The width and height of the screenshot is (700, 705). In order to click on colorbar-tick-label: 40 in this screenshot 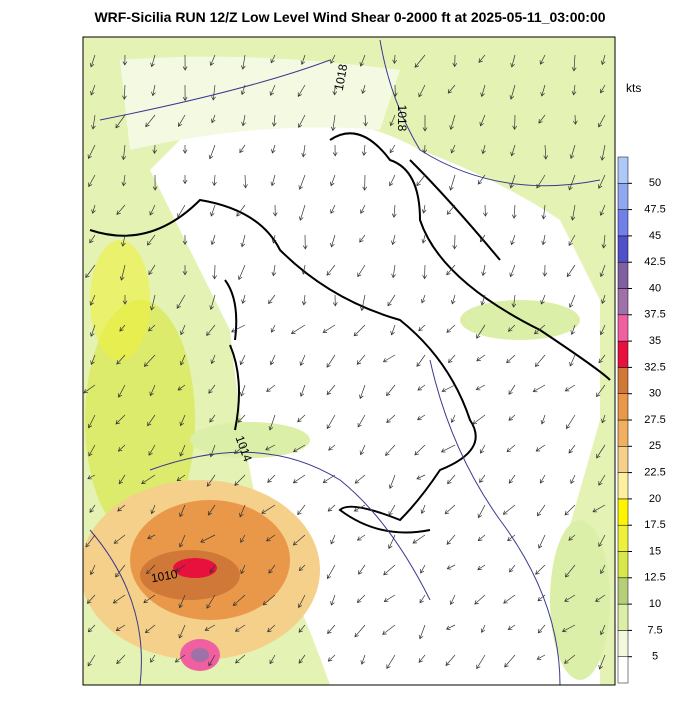, I will do `click(655, 288)`.